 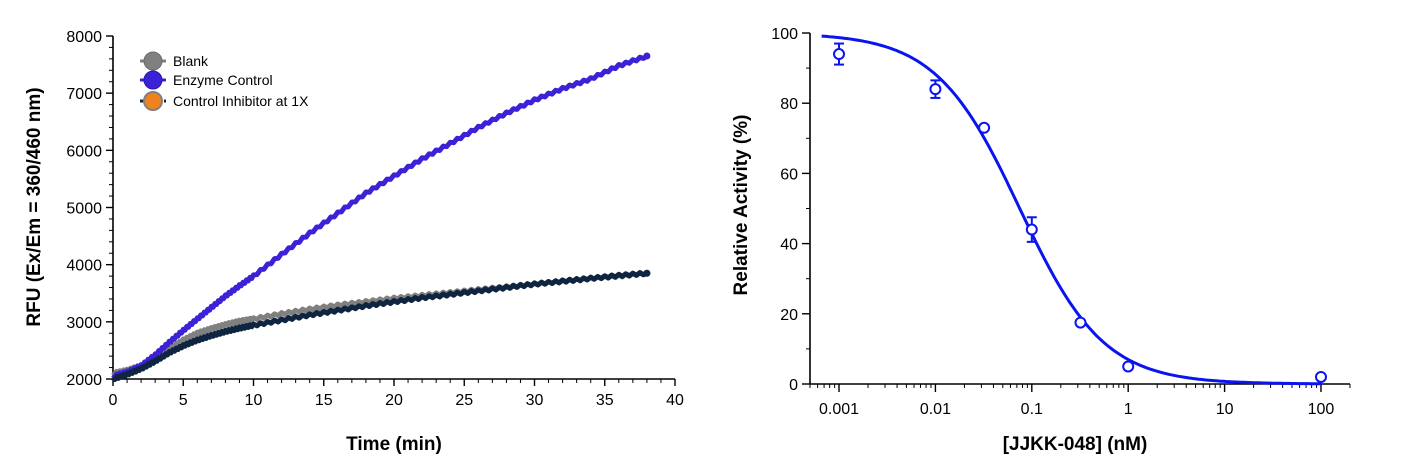 I want to click on legend-label-blank: Blank, so click(x=191, y=61).